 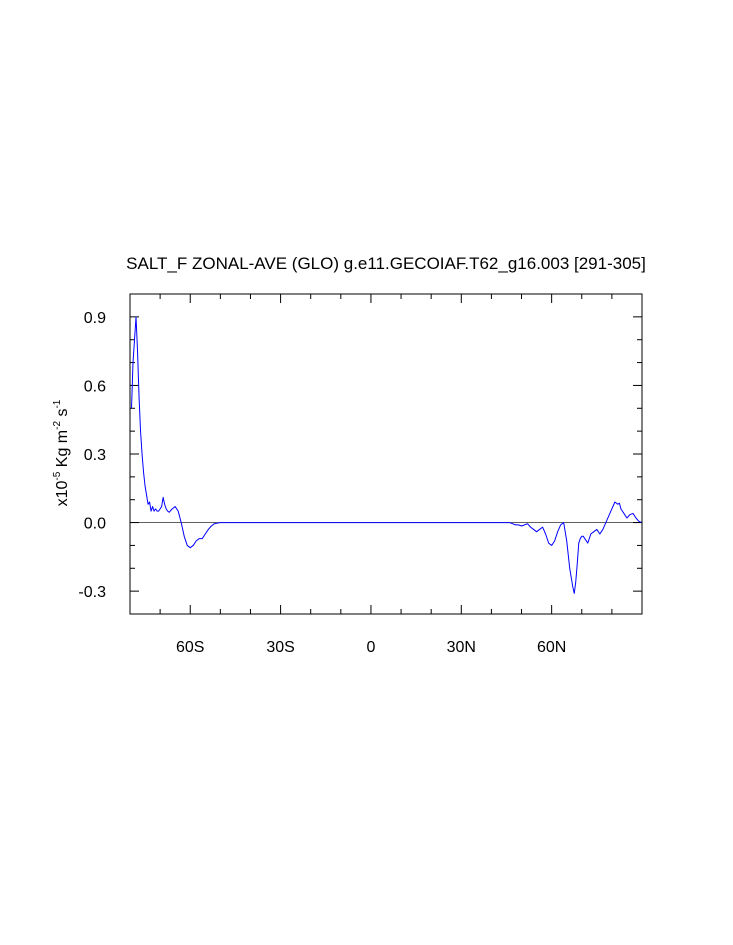 What do you see at coordinates (551, 647) in the screenshot?
I see `x-tick-label: 60N` at bounding box center [551, 647].